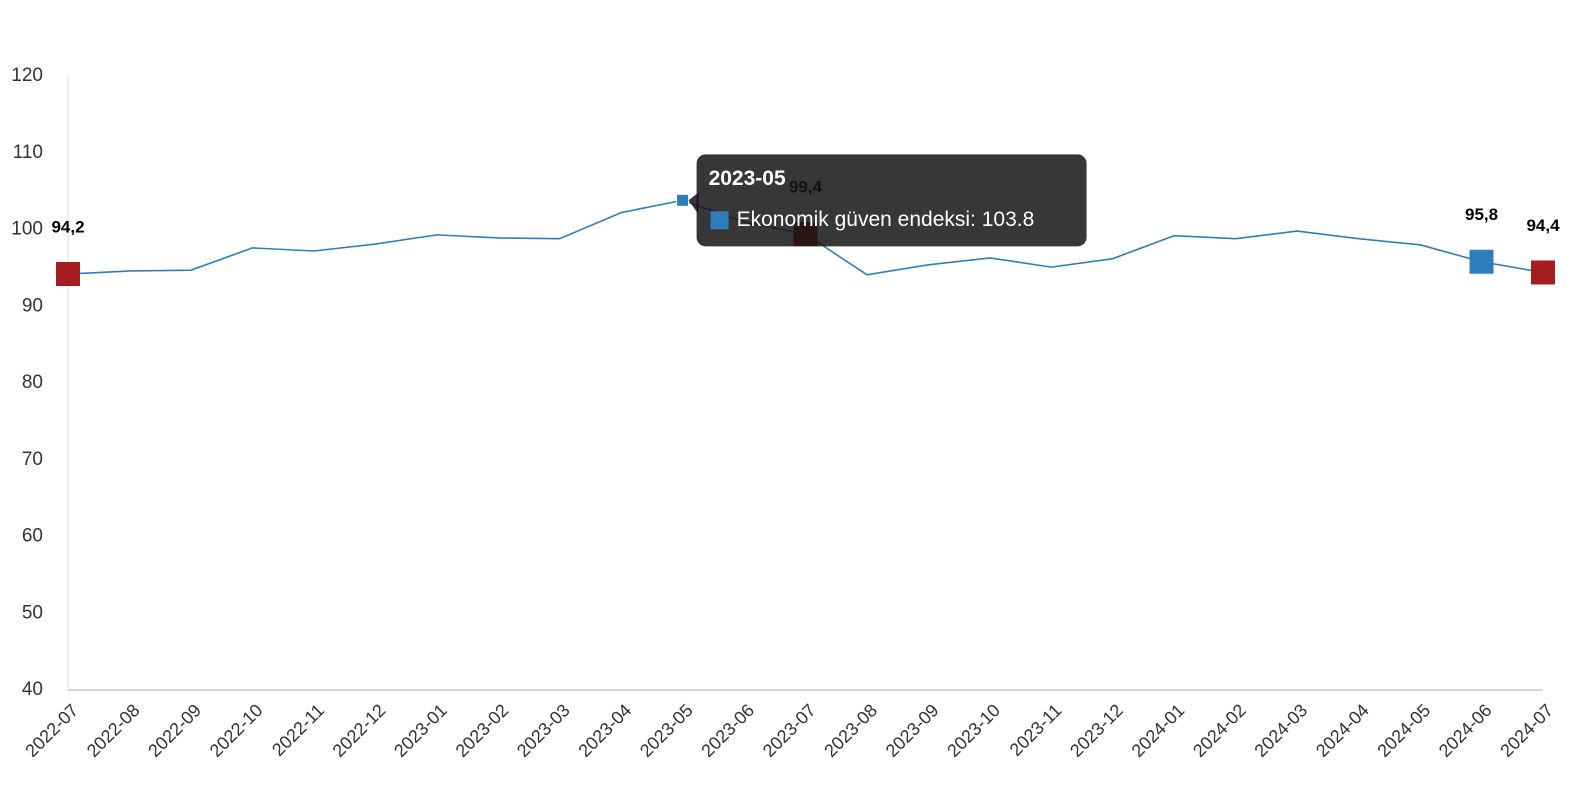 The image size is (1576, 800). Describe the element at coordinates (891, 200) in the screenshot. I see `tooltip-box` at that location.